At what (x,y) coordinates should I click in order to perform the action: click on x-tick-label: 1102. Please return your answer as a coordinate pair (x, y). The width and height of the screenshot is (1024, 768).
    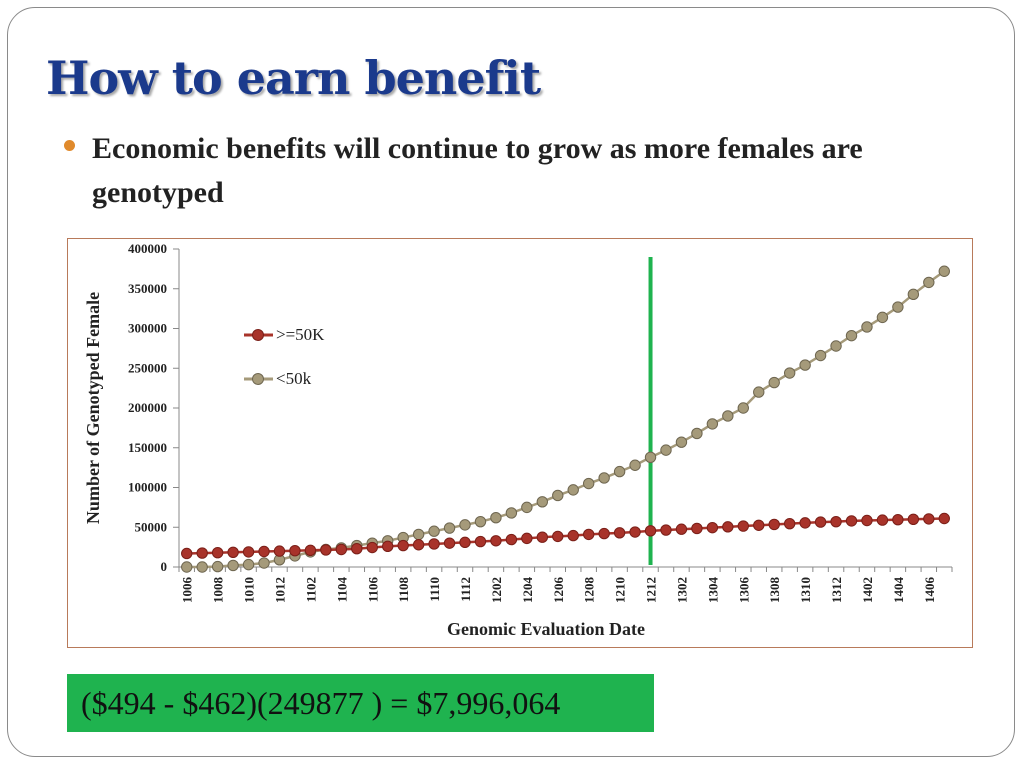
    Looking at the image, I should click on (310, 589).